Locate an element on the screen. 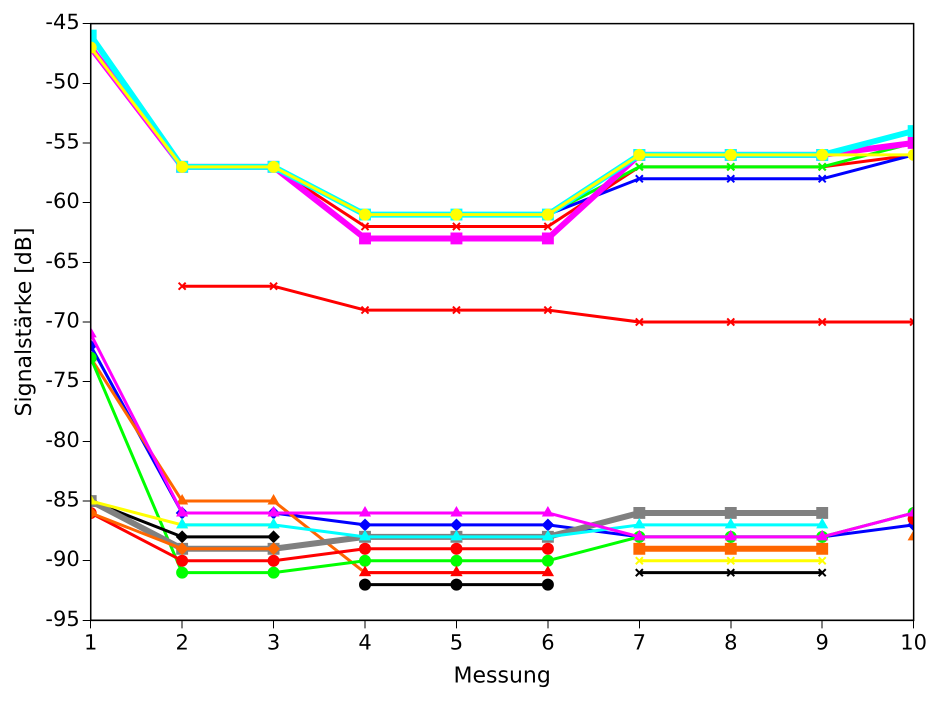 The height and width of the screenshot is (702, 938). x-tick-label: 1 is located at coordinates (91, 642).